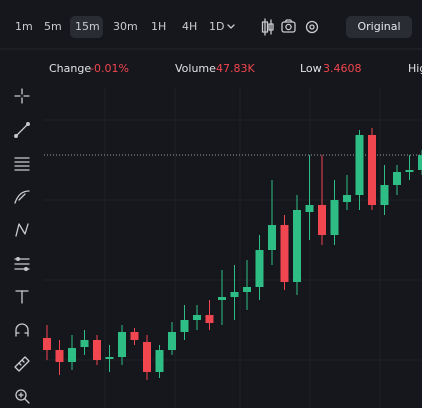 The width and height of the screenshot is (422, 408). I want to click on stat-label: Low, so click(311, 68).